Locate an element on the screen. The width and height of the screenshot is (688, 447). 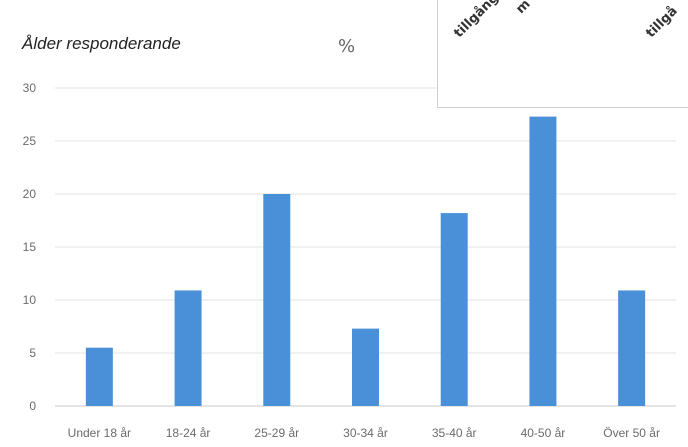
x-tick-label: Under 18 år is located at coordinates (99, 433).